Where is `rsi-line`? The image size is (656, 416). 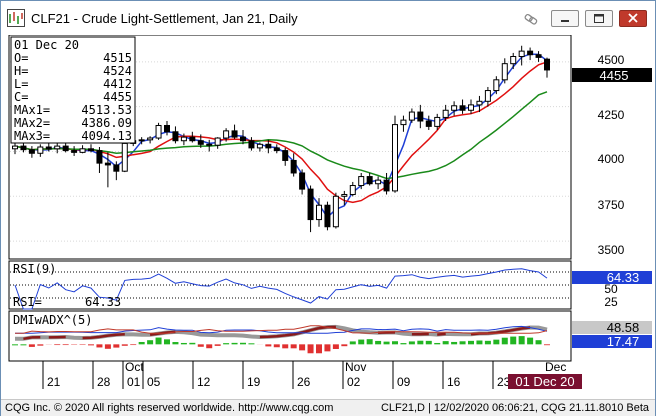 rsi-line is located at coordinates (281, 289).